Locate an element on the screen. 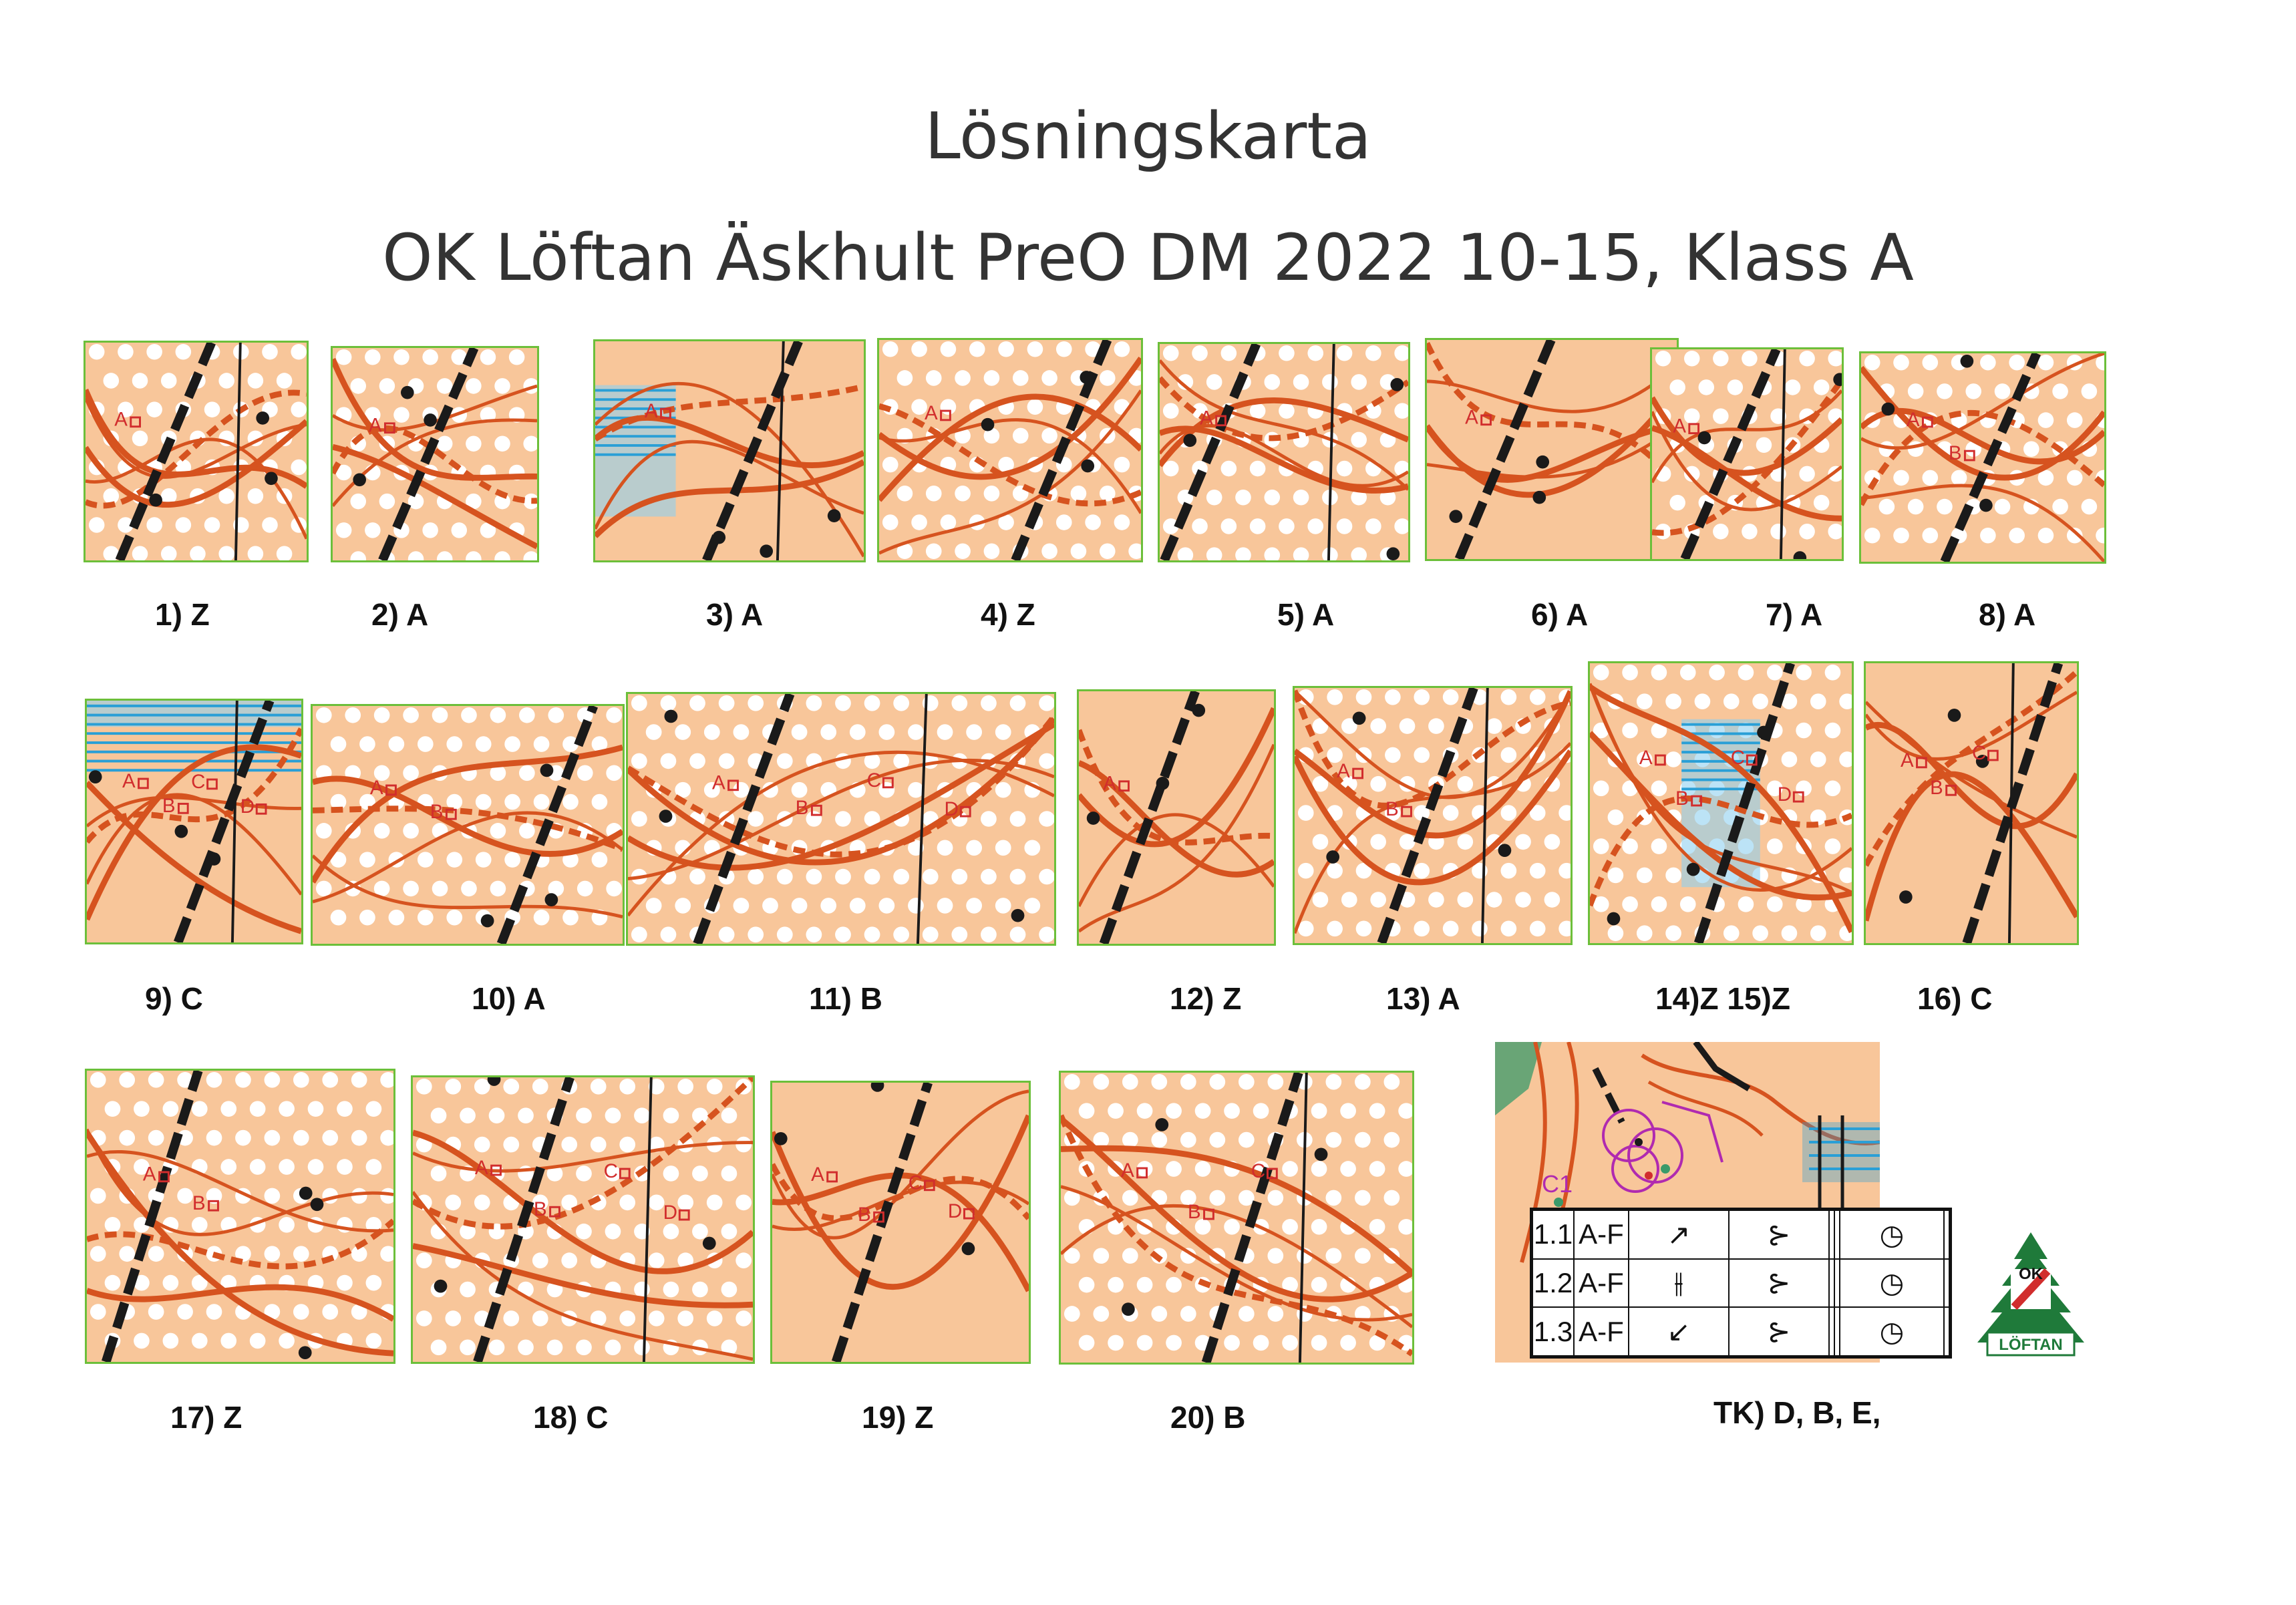 The width and height of the screenshot is (2296, 1605). logo-bottom-text: LÖFTAN is located at coordinates (2031, 1345).